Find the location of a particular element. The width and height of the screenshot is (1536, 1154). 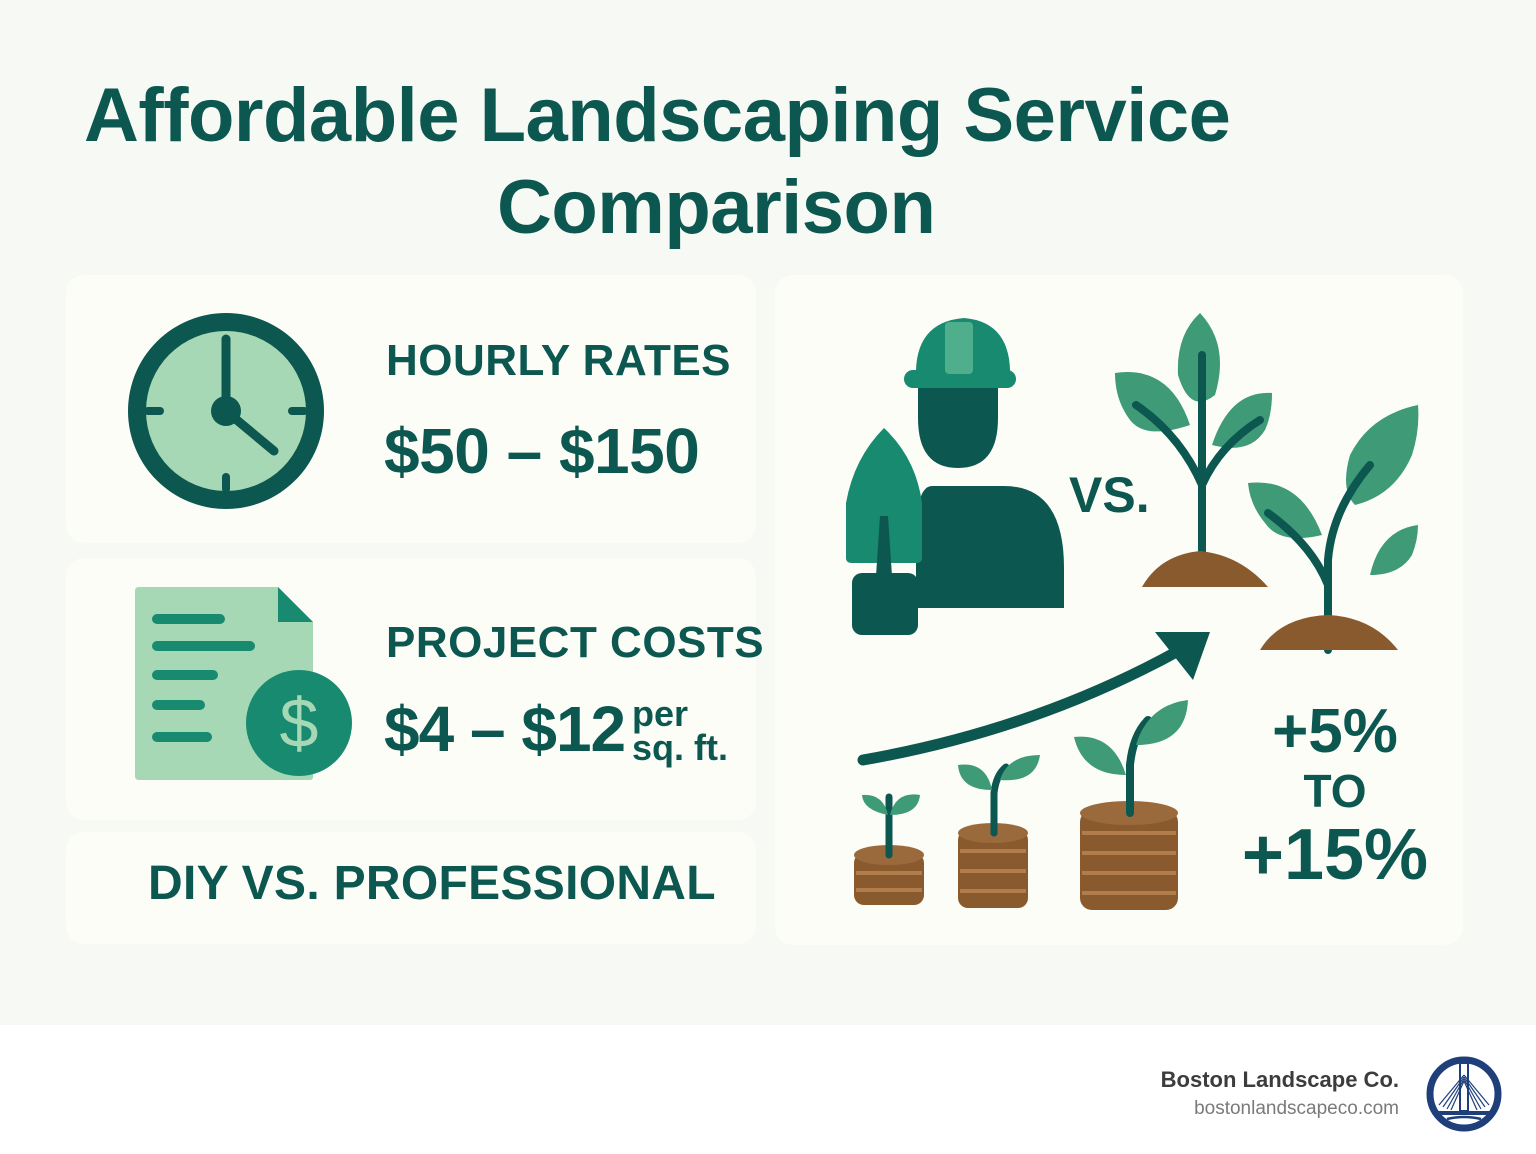

unit-line-2: sq. ft. is located at coordinates (680, 747).